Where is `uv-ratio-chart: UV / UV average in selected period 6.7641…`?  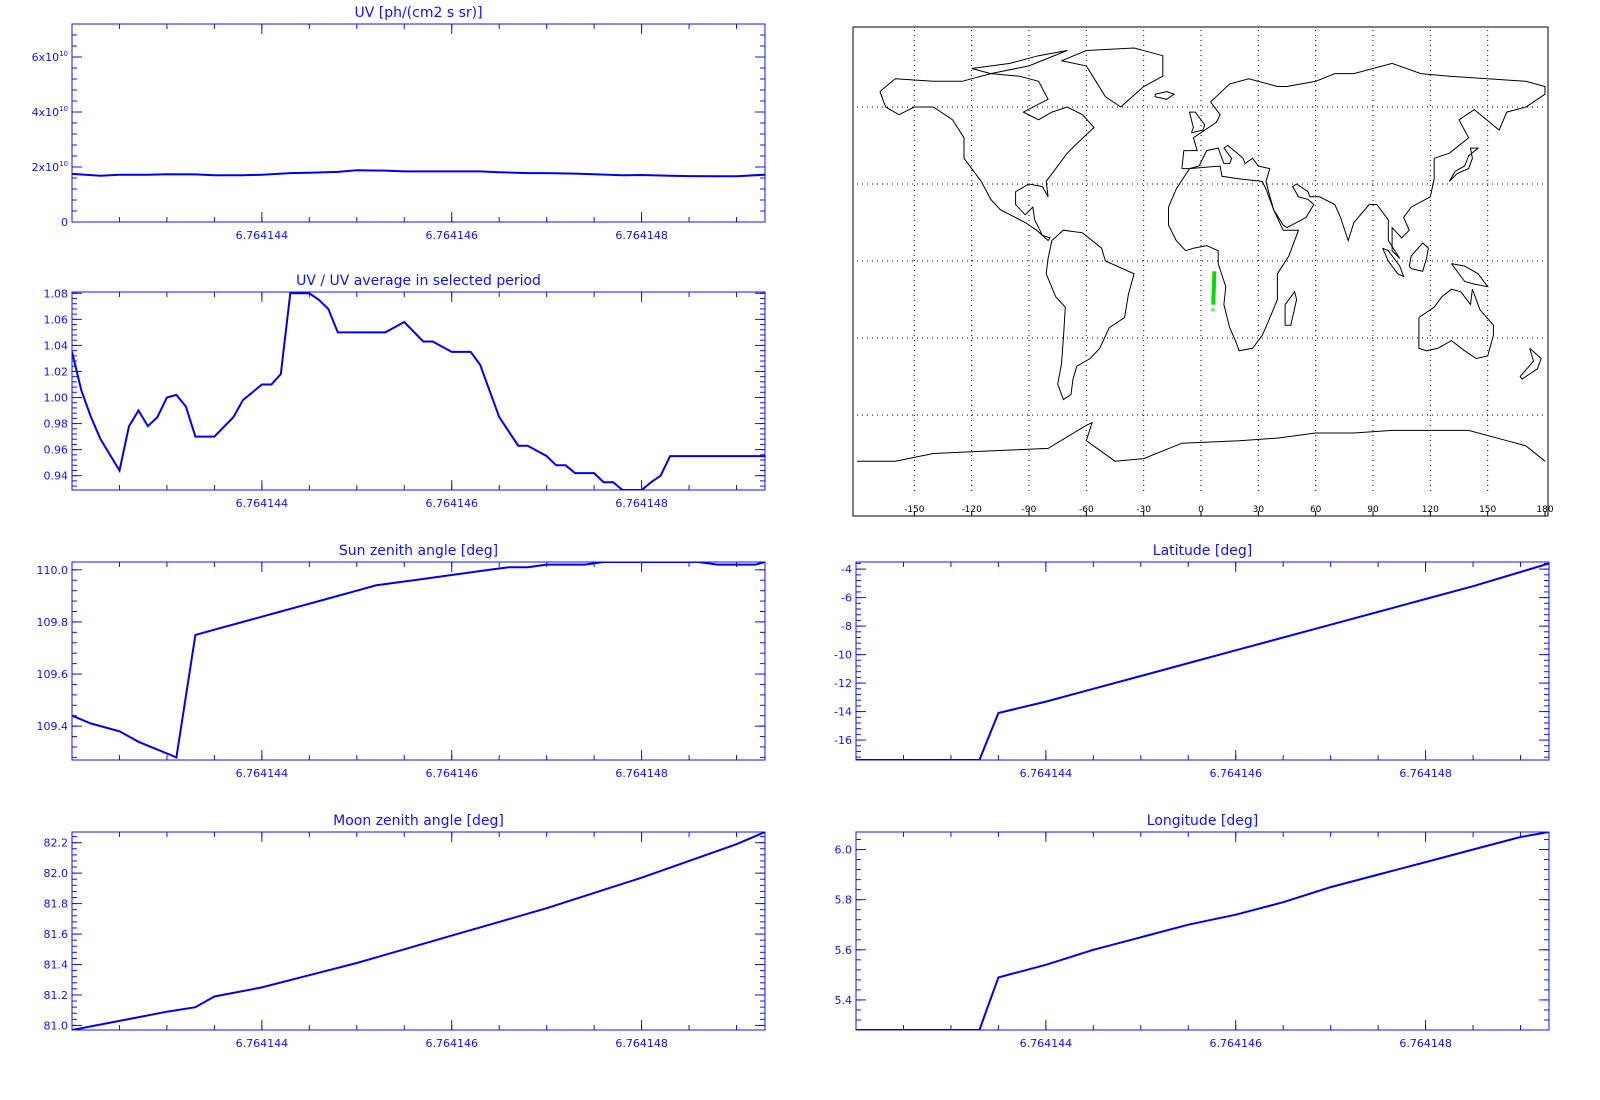
uv-ratio-chart: UV / UV average in selected period 6.7641… is located at coordinates (405, 391).